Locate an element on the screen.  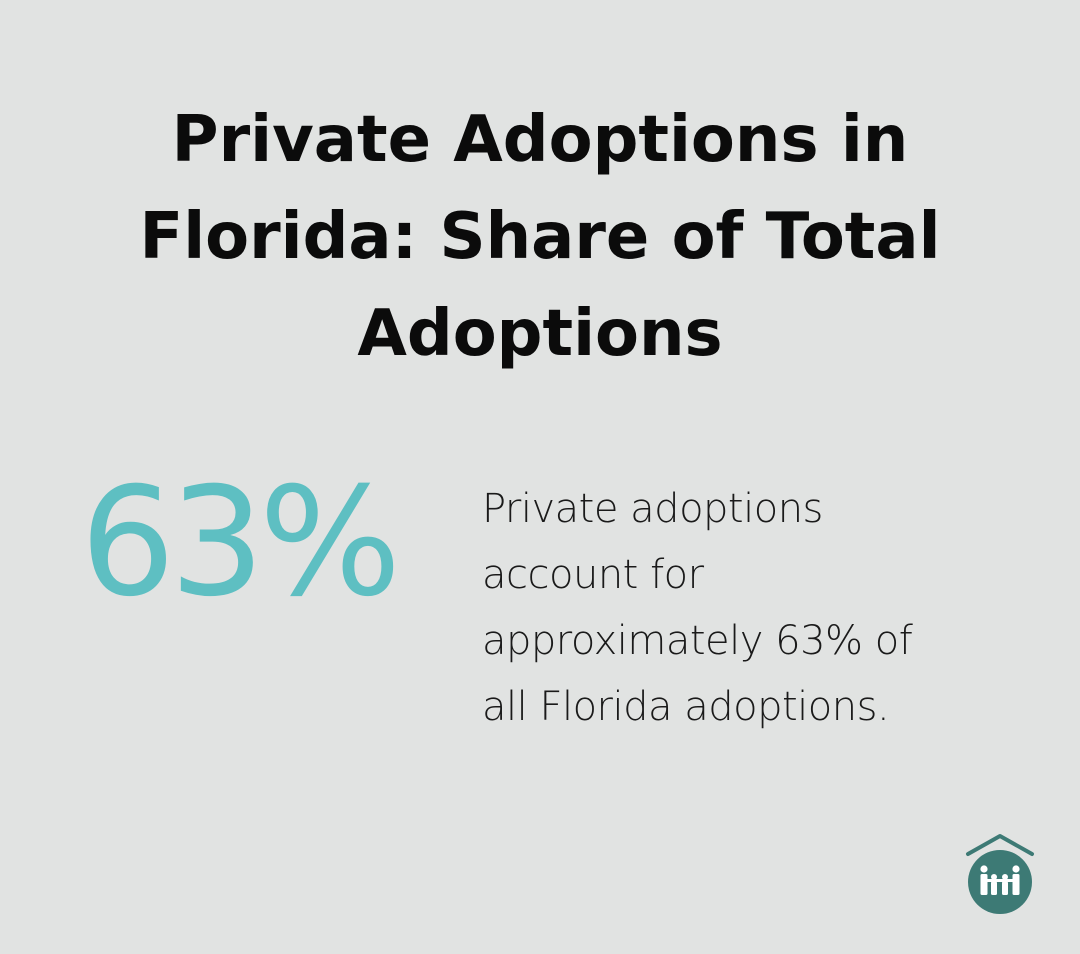
description-line: Private adoptions is located at coordinates (652, 509).